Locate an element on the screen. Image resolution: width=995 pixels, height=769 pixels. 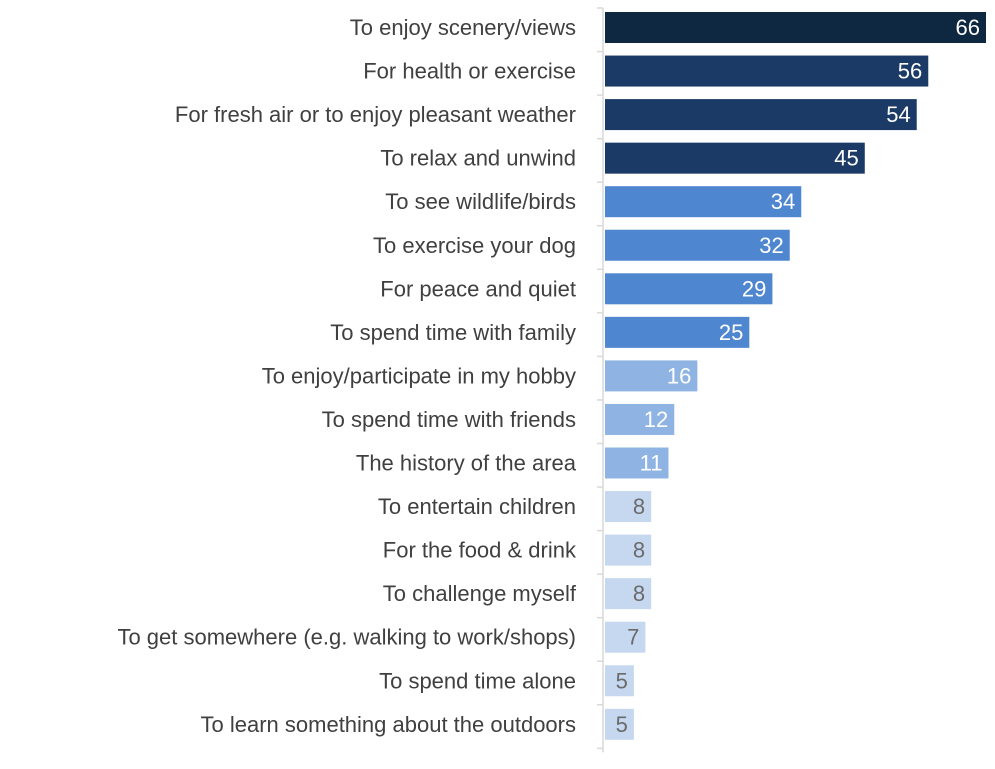
category-label: To relax and unwind is located at coordinates (478, 158).